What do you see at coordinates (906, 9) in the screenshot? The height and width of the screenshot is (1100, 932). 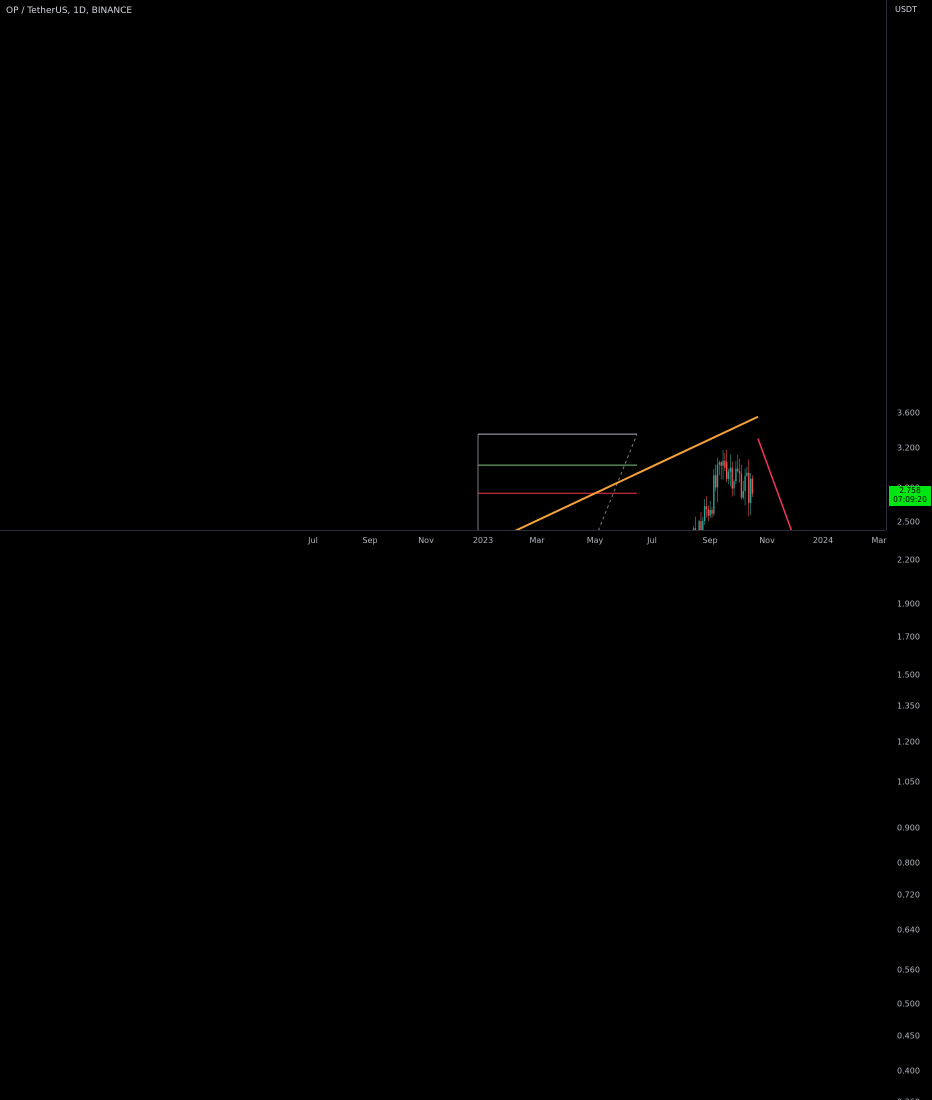 I see `price-axis-currency: USDT` at bounding box center [906, 9].